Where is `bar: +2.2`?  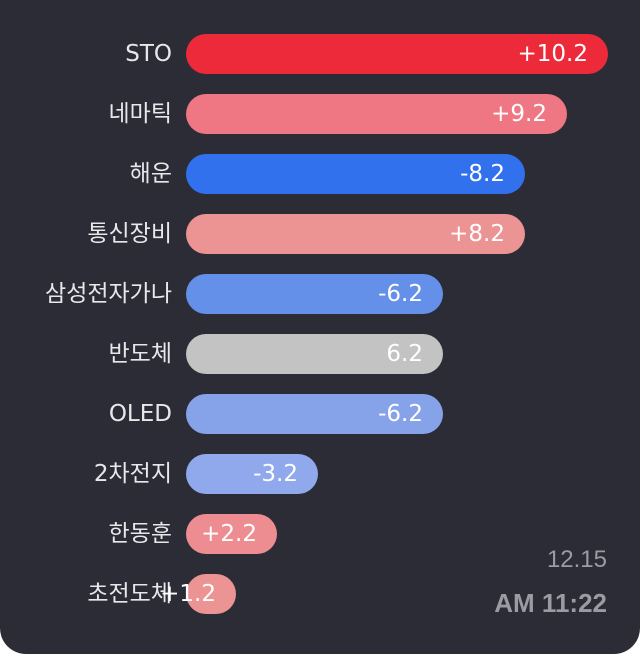 bar: +2.2 is located at coordinates (231, 534).